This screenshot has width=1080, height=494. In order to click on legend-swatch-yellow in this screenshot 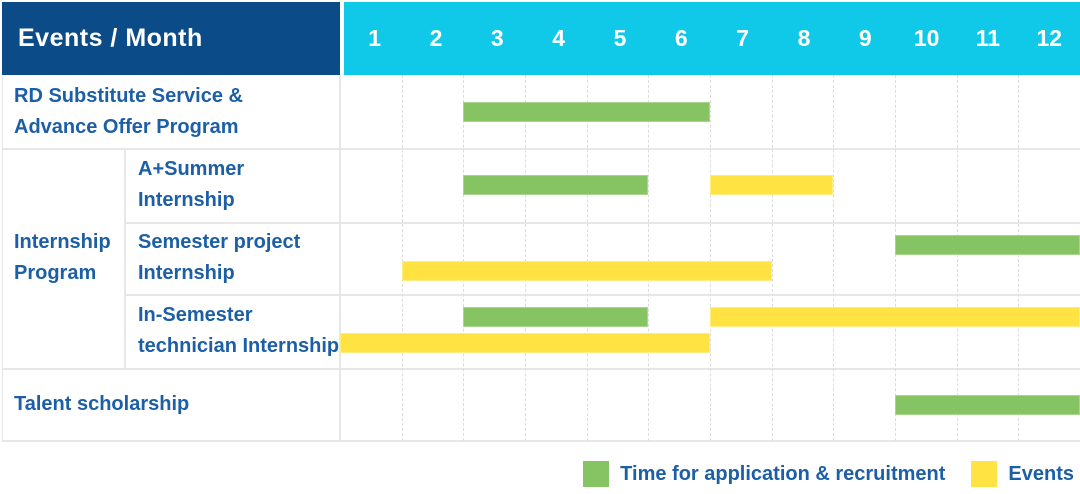, I will do `click(984, 474)`.